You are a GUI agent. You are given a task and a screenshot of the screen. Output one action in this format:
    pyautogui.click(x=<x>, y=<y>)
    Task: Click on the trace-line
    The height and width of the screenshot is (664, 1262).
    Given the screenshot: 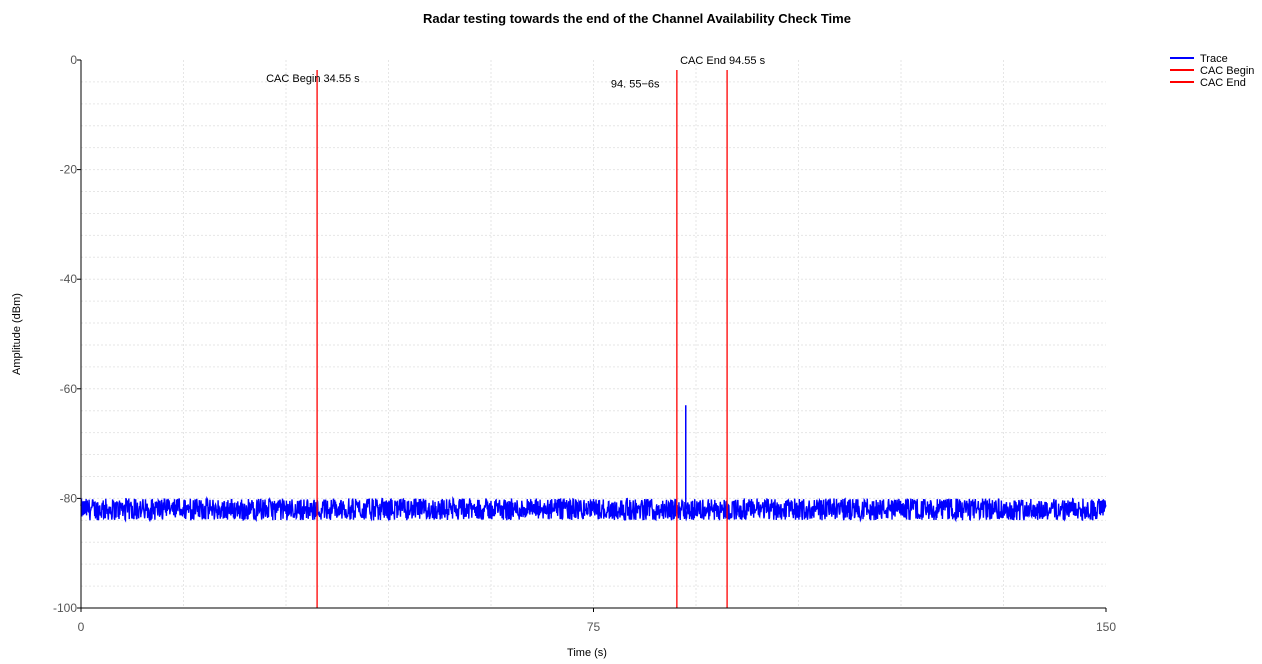 What is the action you would take?
    pyautogui.click(x=593, y=509)
    